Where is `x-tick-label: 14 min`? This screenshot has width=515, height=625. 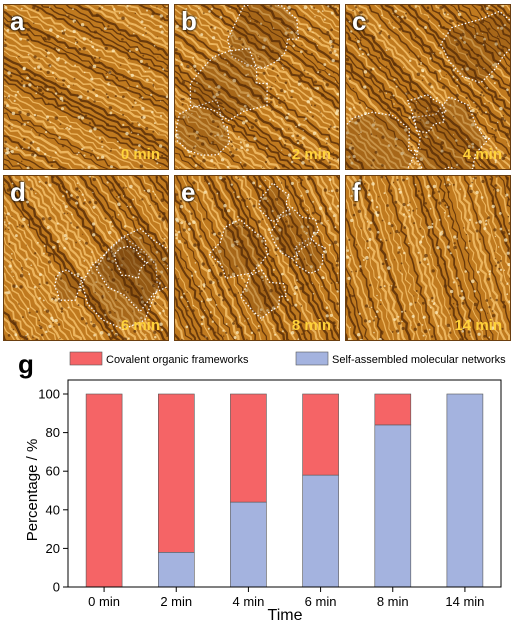 x-tick-label: 14 min is located at coordinates (464, 601).